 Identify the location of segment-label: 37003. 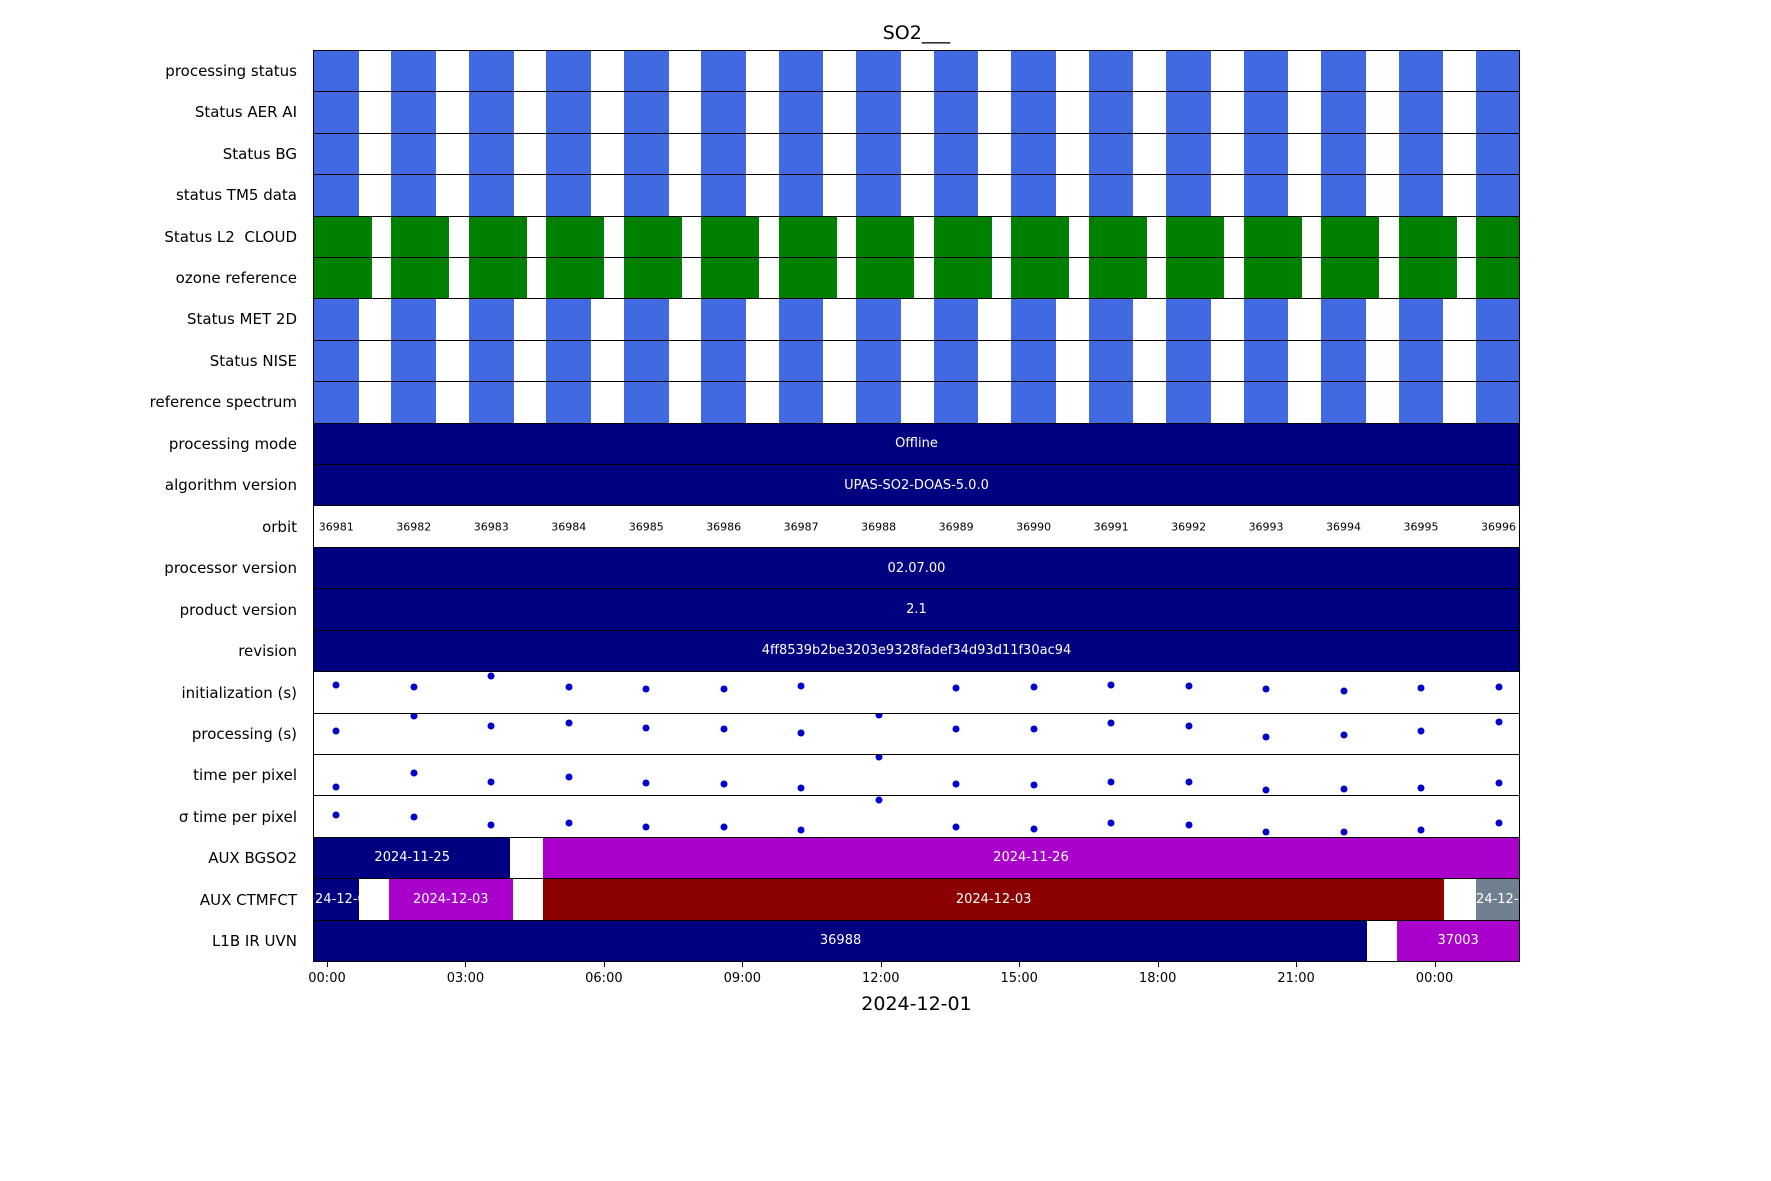
(1458, 941).